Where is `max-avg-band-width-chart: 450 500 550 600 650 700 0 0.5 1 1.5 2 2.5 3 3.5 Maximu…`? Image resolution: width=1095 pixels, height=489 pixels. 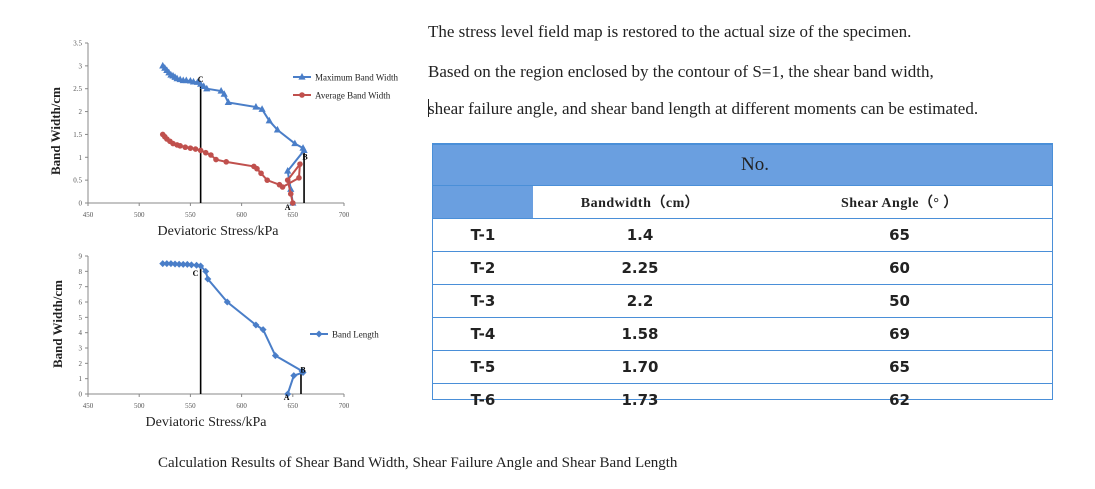
max-avg-band-width-chart: 450 500 550 600 650 700 0 0.5 1 1.5 2 2.5 3 3.5 Maximu… is located at coordinates (234, 140).